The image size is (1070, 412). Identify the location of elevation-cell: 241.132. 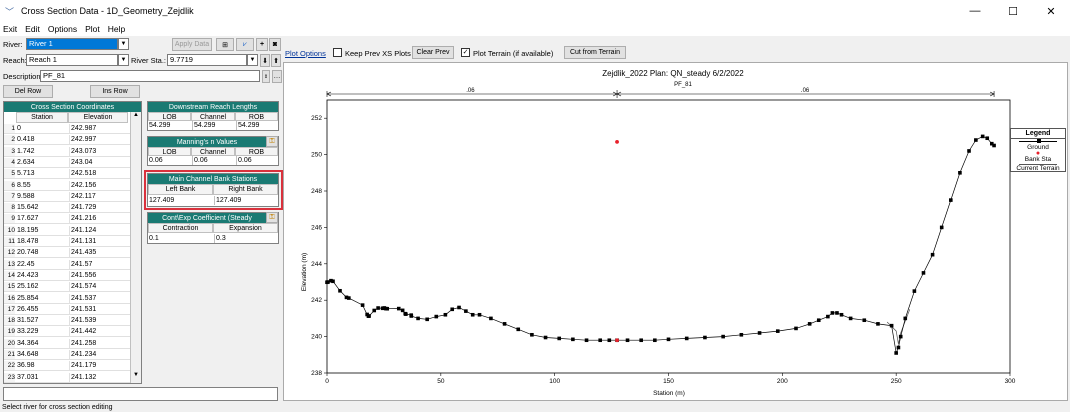
(98, 377).